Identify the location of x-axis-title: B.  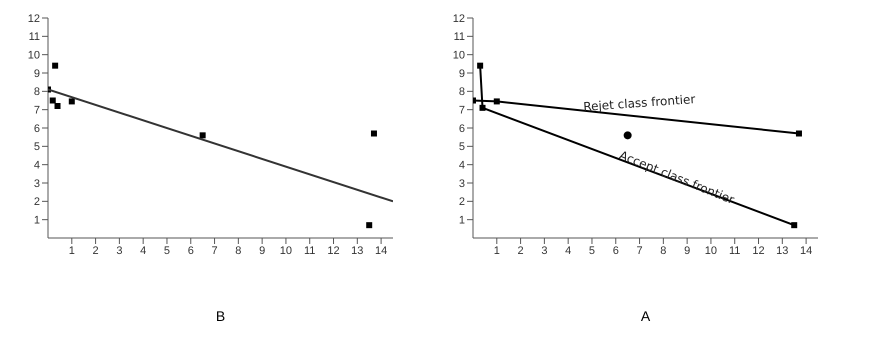
(220, 316).